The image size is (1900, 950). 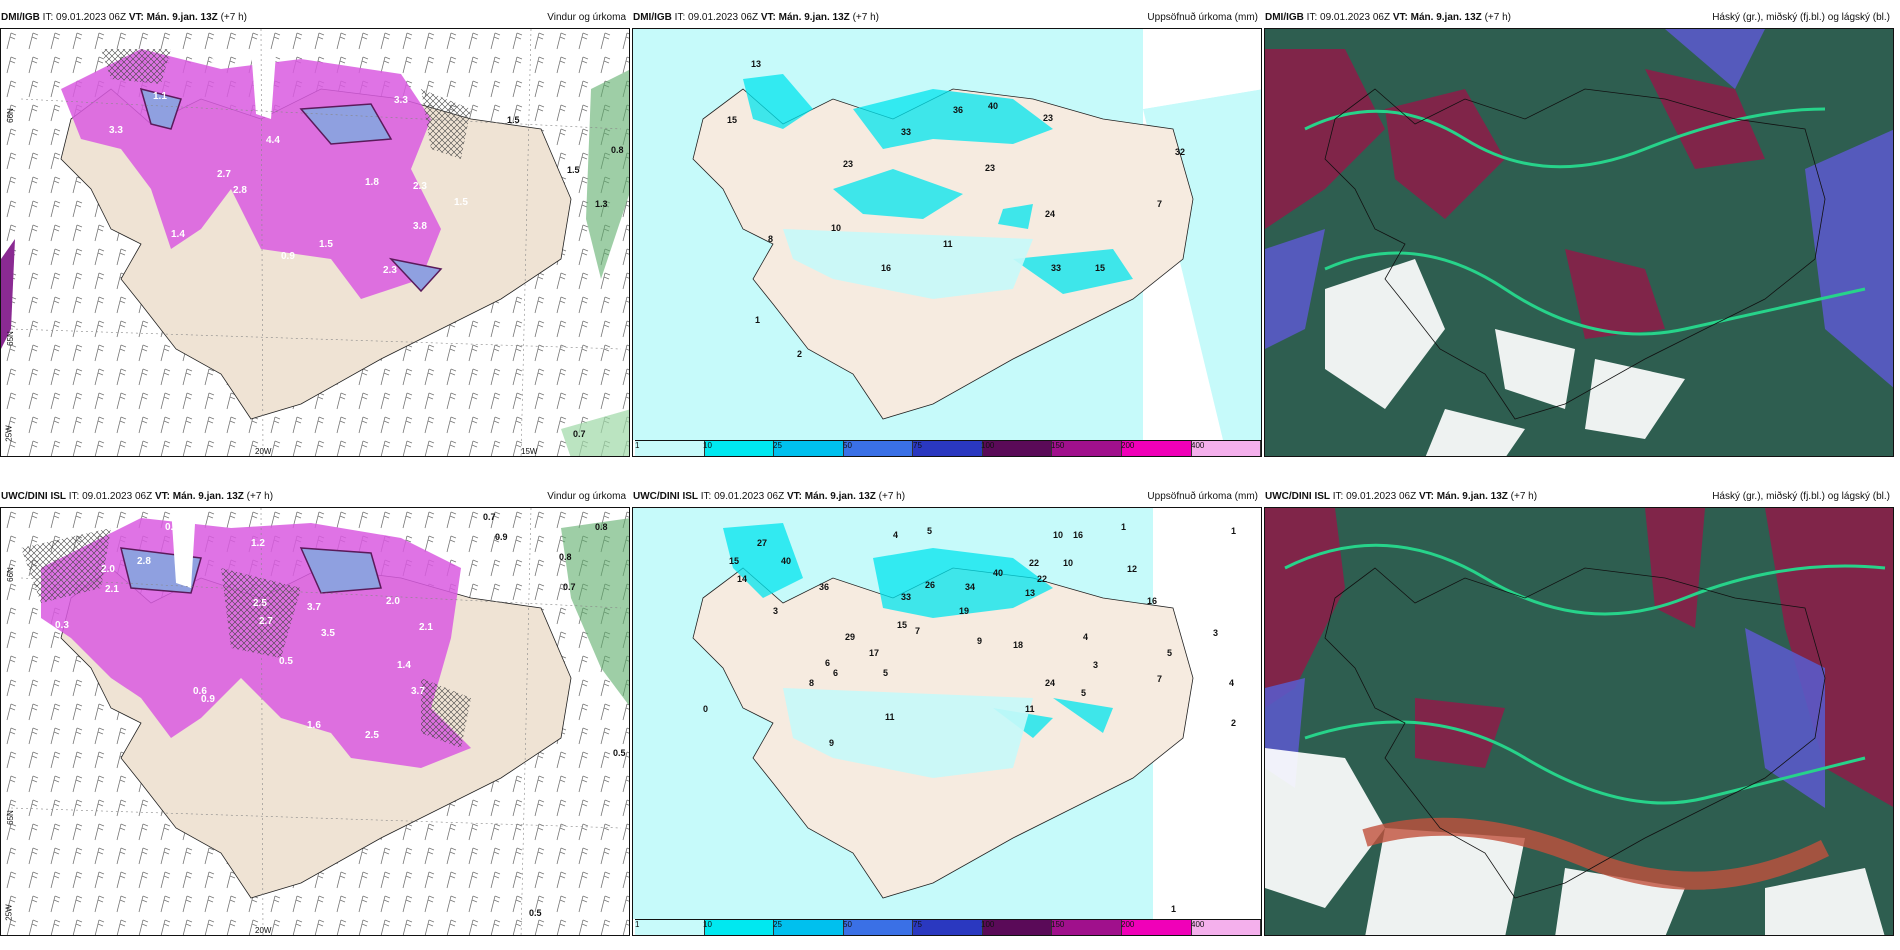 What do you see at coordinates (906, 597) in the screenshot?
I see `accum-label: 33` at bounding box center [906, 597].